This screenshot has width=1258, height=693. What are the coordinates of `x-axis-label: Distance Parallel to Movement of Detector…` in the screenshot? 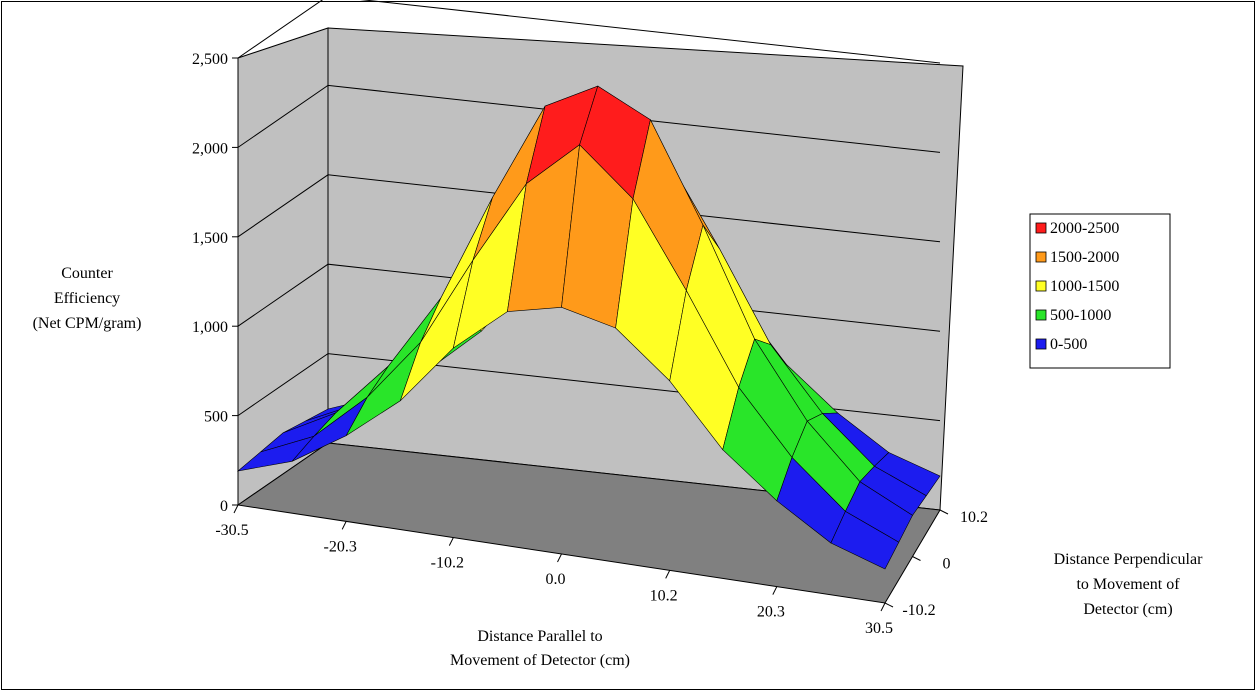 It's located at (540, 648).